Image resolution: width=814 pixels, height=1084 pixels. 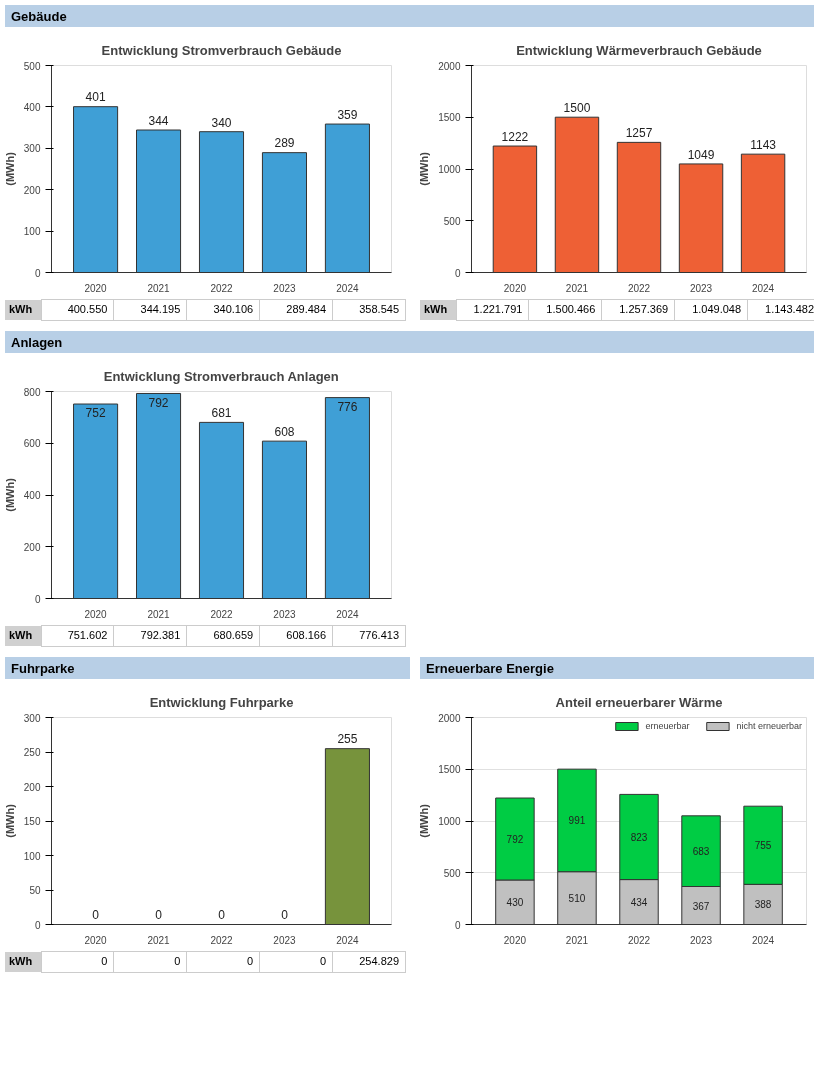 I want to click on y-tick-label: 600, so click(x=32, y=444).